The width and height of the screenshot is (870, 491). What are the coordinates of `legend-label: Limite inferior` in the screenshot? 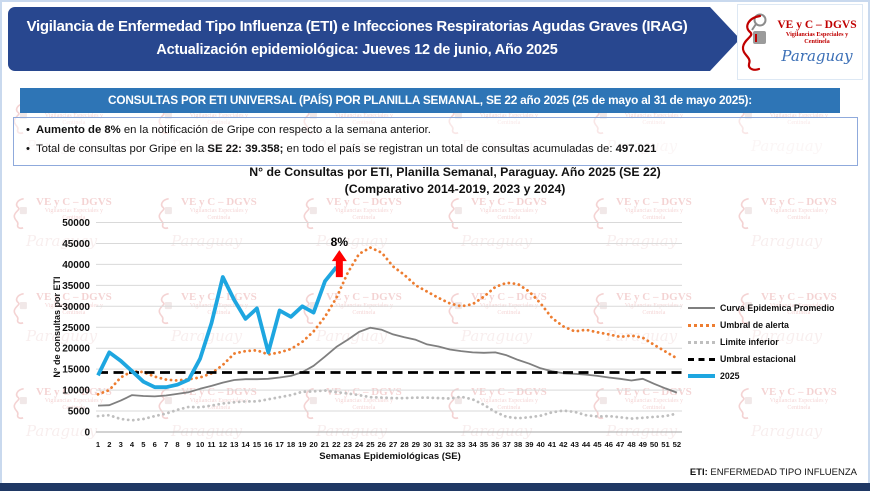 It's located at (749, 342).